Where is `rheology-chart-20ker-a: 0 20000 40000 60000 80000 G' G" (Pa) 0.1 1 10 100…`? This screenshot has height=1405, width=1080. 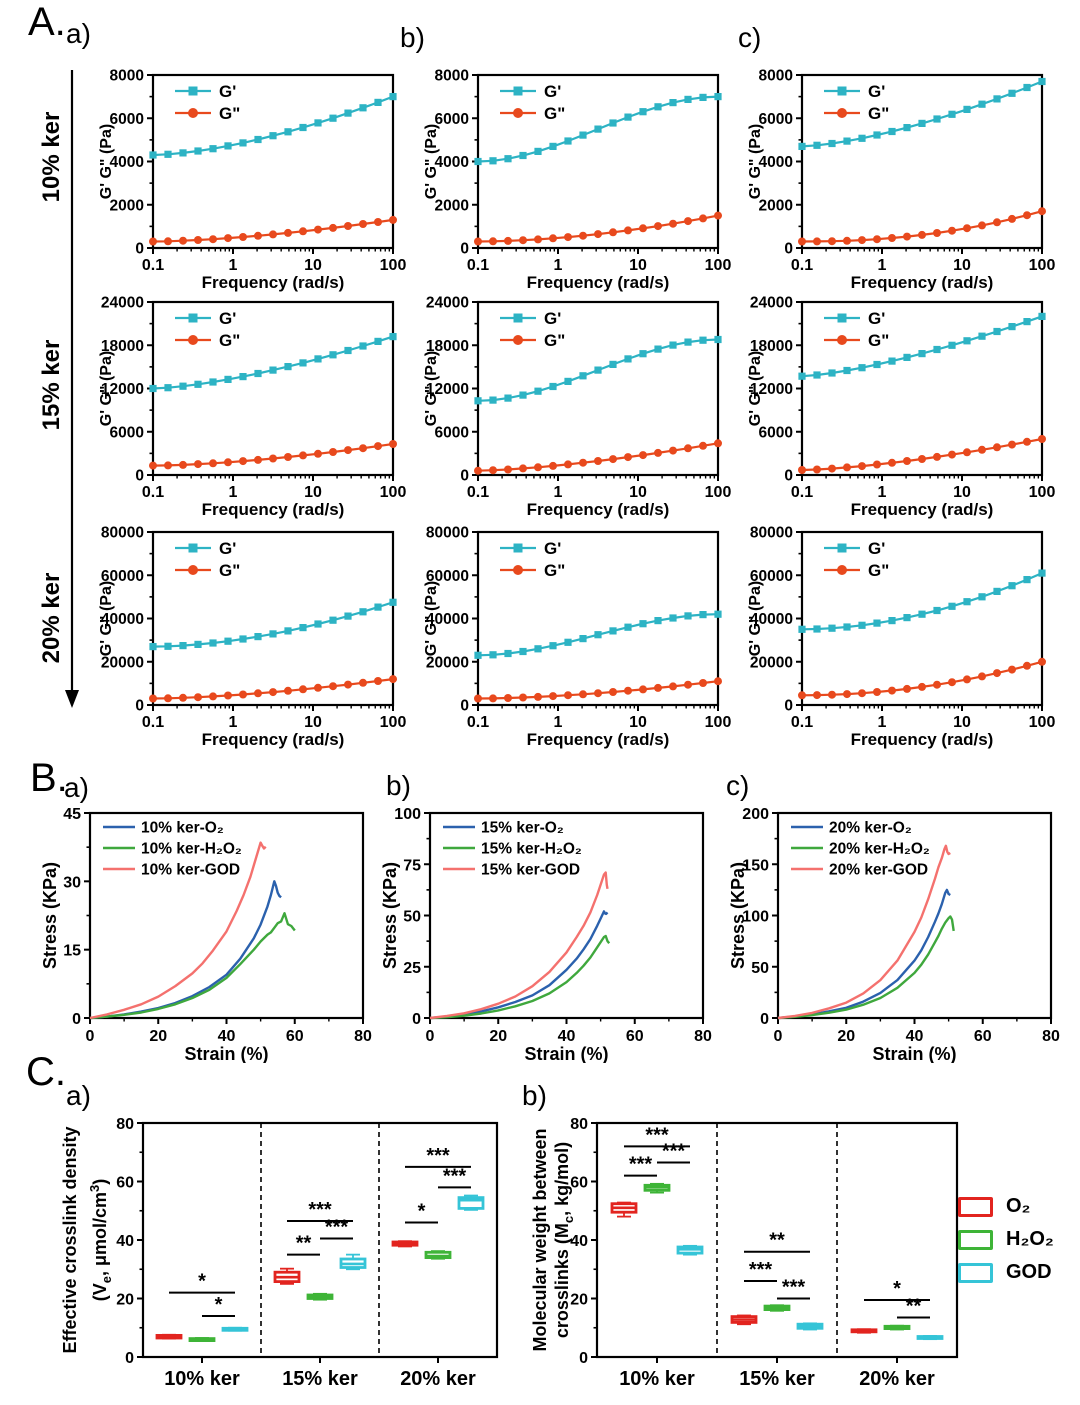 rheology-chart-20ker-a: 0 20000 40000 60000 80000 G' G" (Pa) 0.1 1 10 100… is located at coordinates (253, 632).